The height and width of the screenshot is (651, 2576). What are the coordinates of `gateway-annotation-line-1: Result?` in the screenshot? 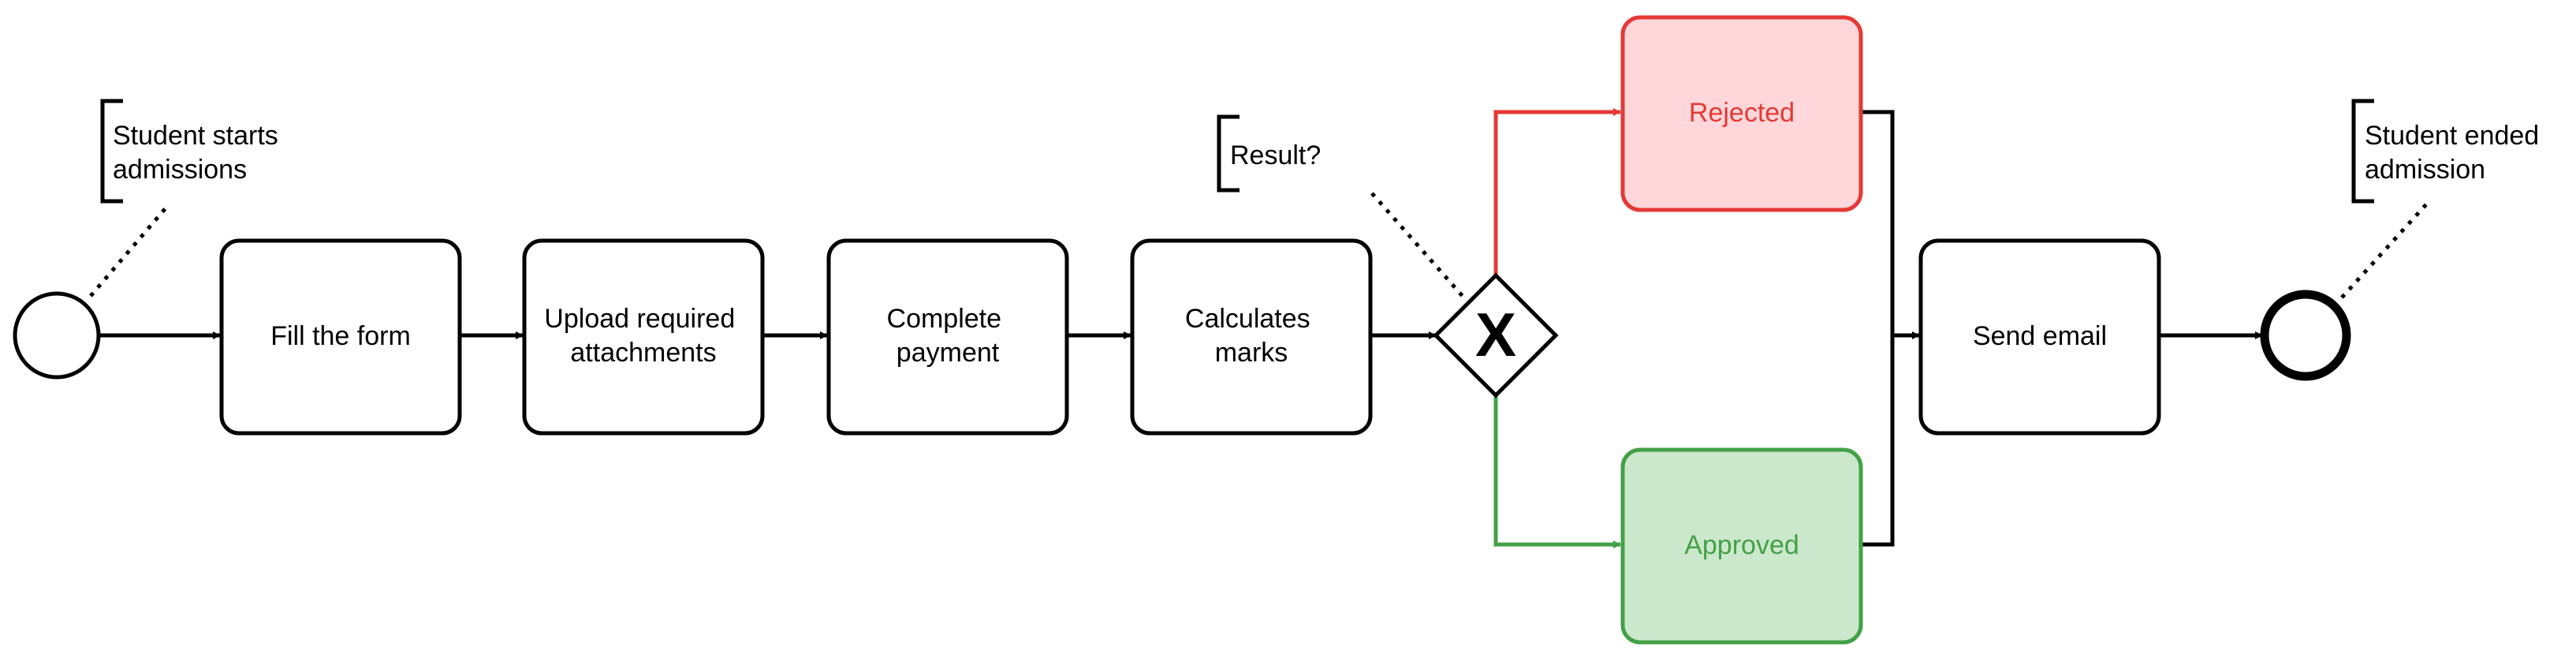 It's located at (1275, 155).